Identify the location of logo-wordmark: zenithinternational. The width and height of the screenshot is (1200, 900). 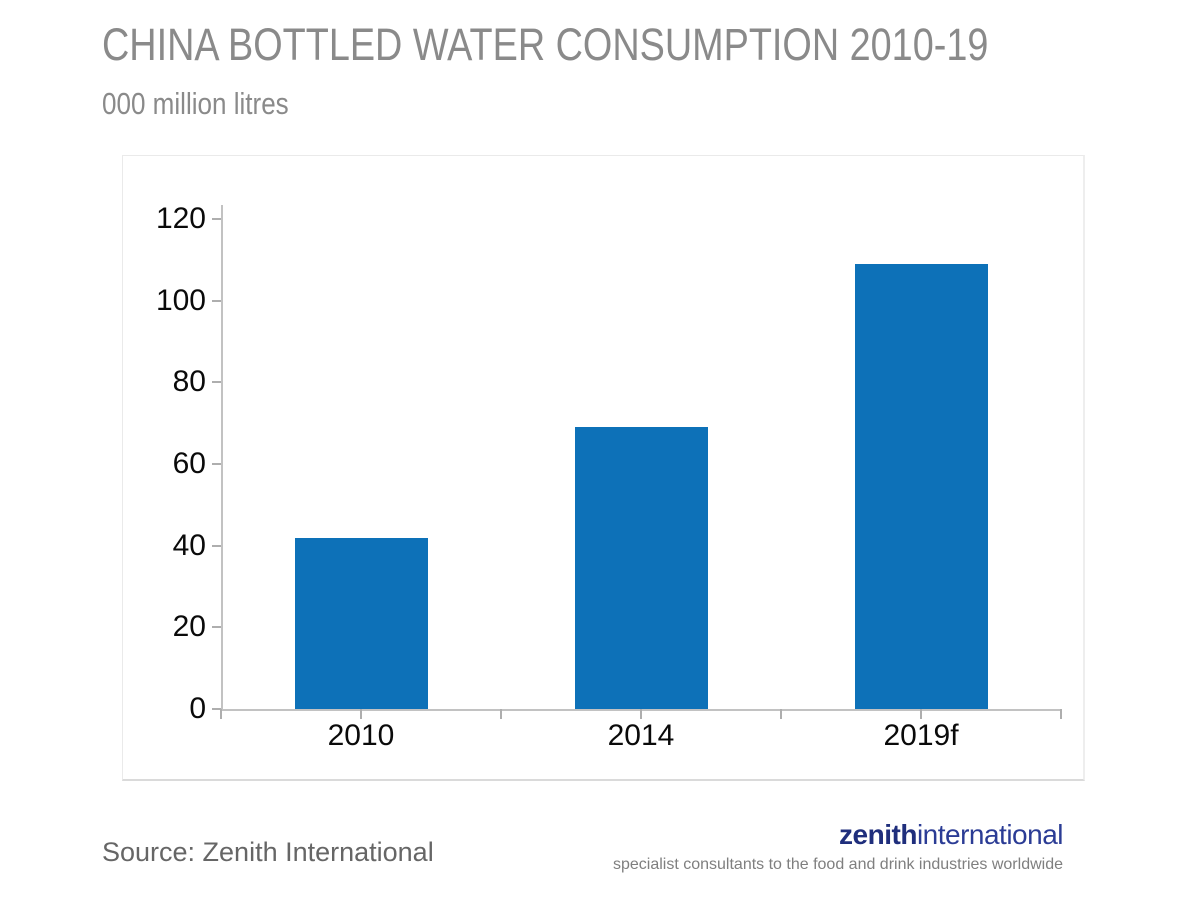
(838, 835).